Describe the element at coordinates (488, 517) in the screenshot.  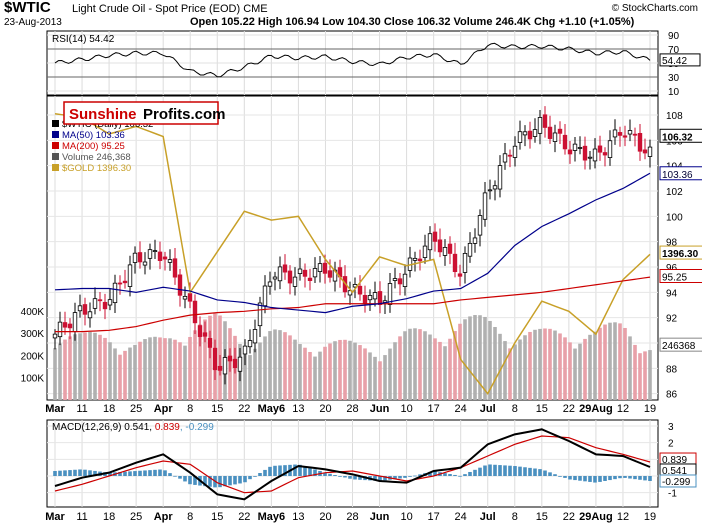
I see `x-axis-label: Jul` at that location.